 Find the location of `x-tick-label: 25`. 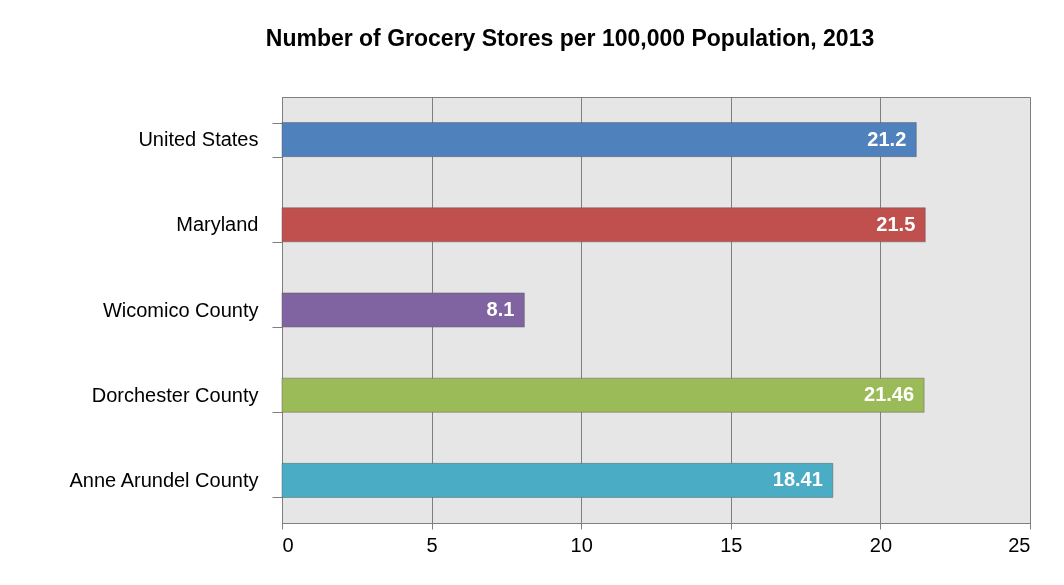

x-tick-label: 25 is located at coordinates (1019, 544).